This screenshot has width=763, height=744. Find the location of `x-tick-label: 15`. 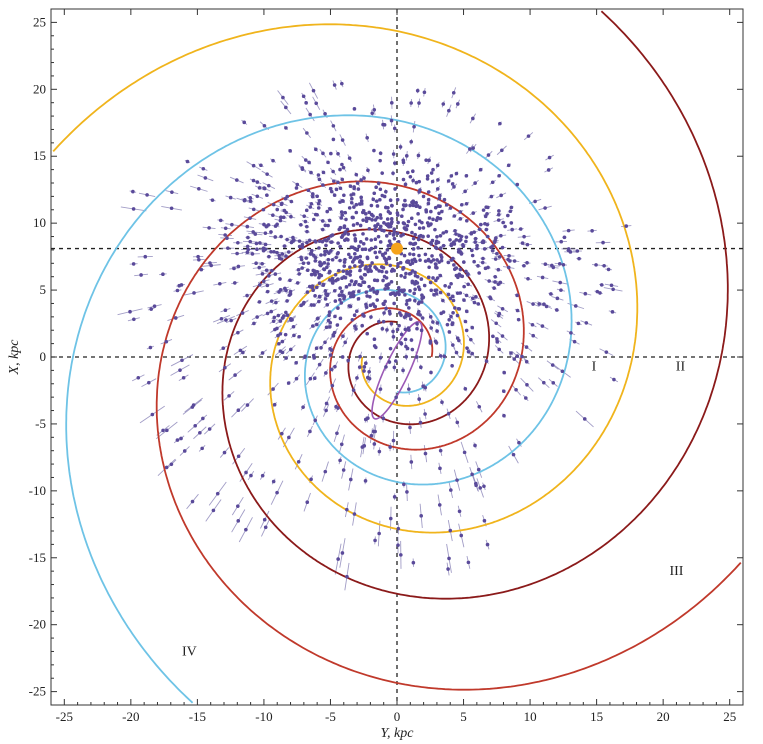

x-tick-label: 15 is located at coordinates (596, 716).